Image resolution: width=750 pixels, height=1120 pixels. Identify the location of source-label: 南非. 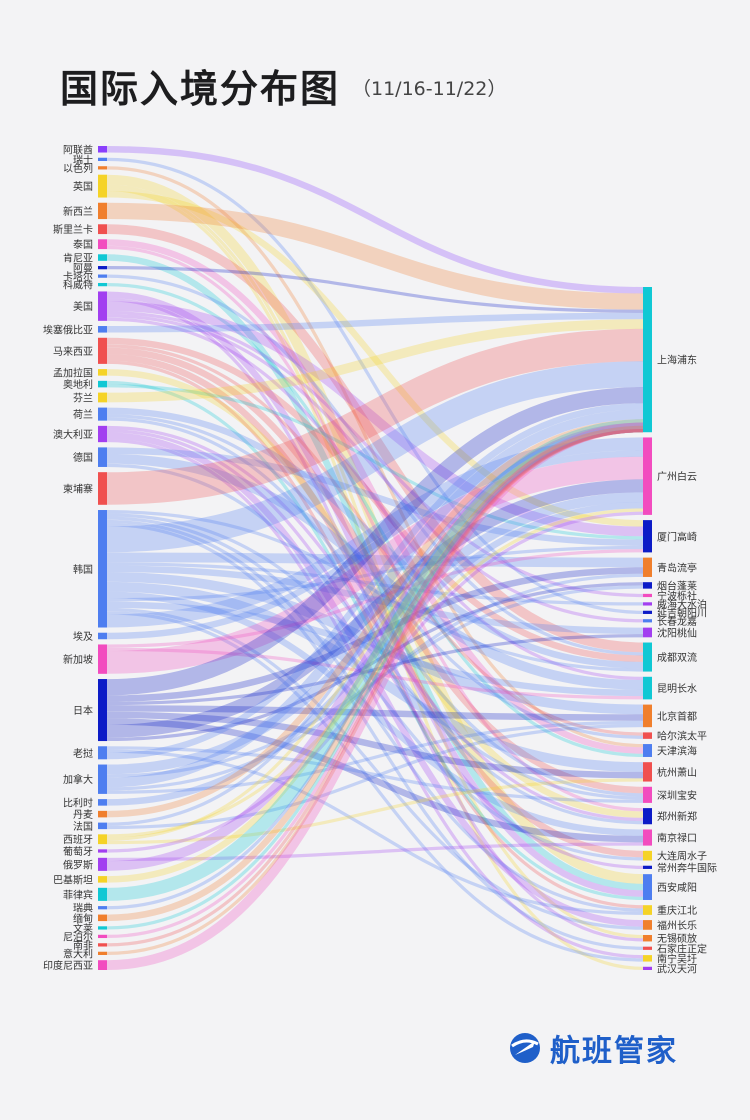
(83, 945).